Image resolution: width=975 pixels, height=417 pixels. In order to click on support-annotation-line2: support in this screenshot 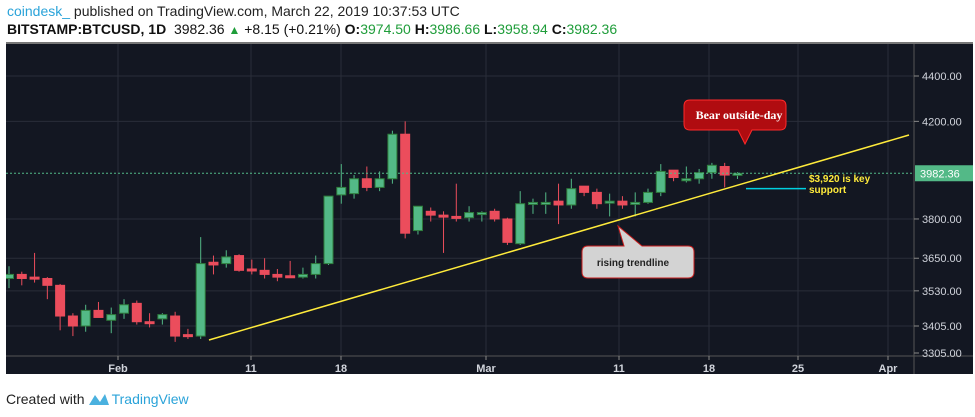, I will do `click(828, 190)`.